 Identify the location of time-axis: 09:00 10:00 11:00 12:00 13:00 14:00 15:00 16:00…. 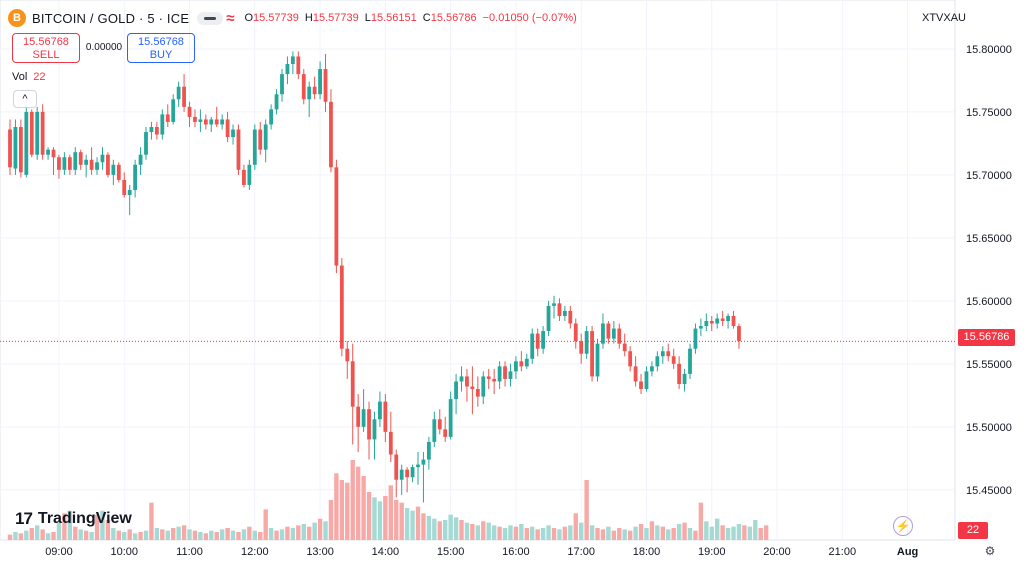
(481, 552).